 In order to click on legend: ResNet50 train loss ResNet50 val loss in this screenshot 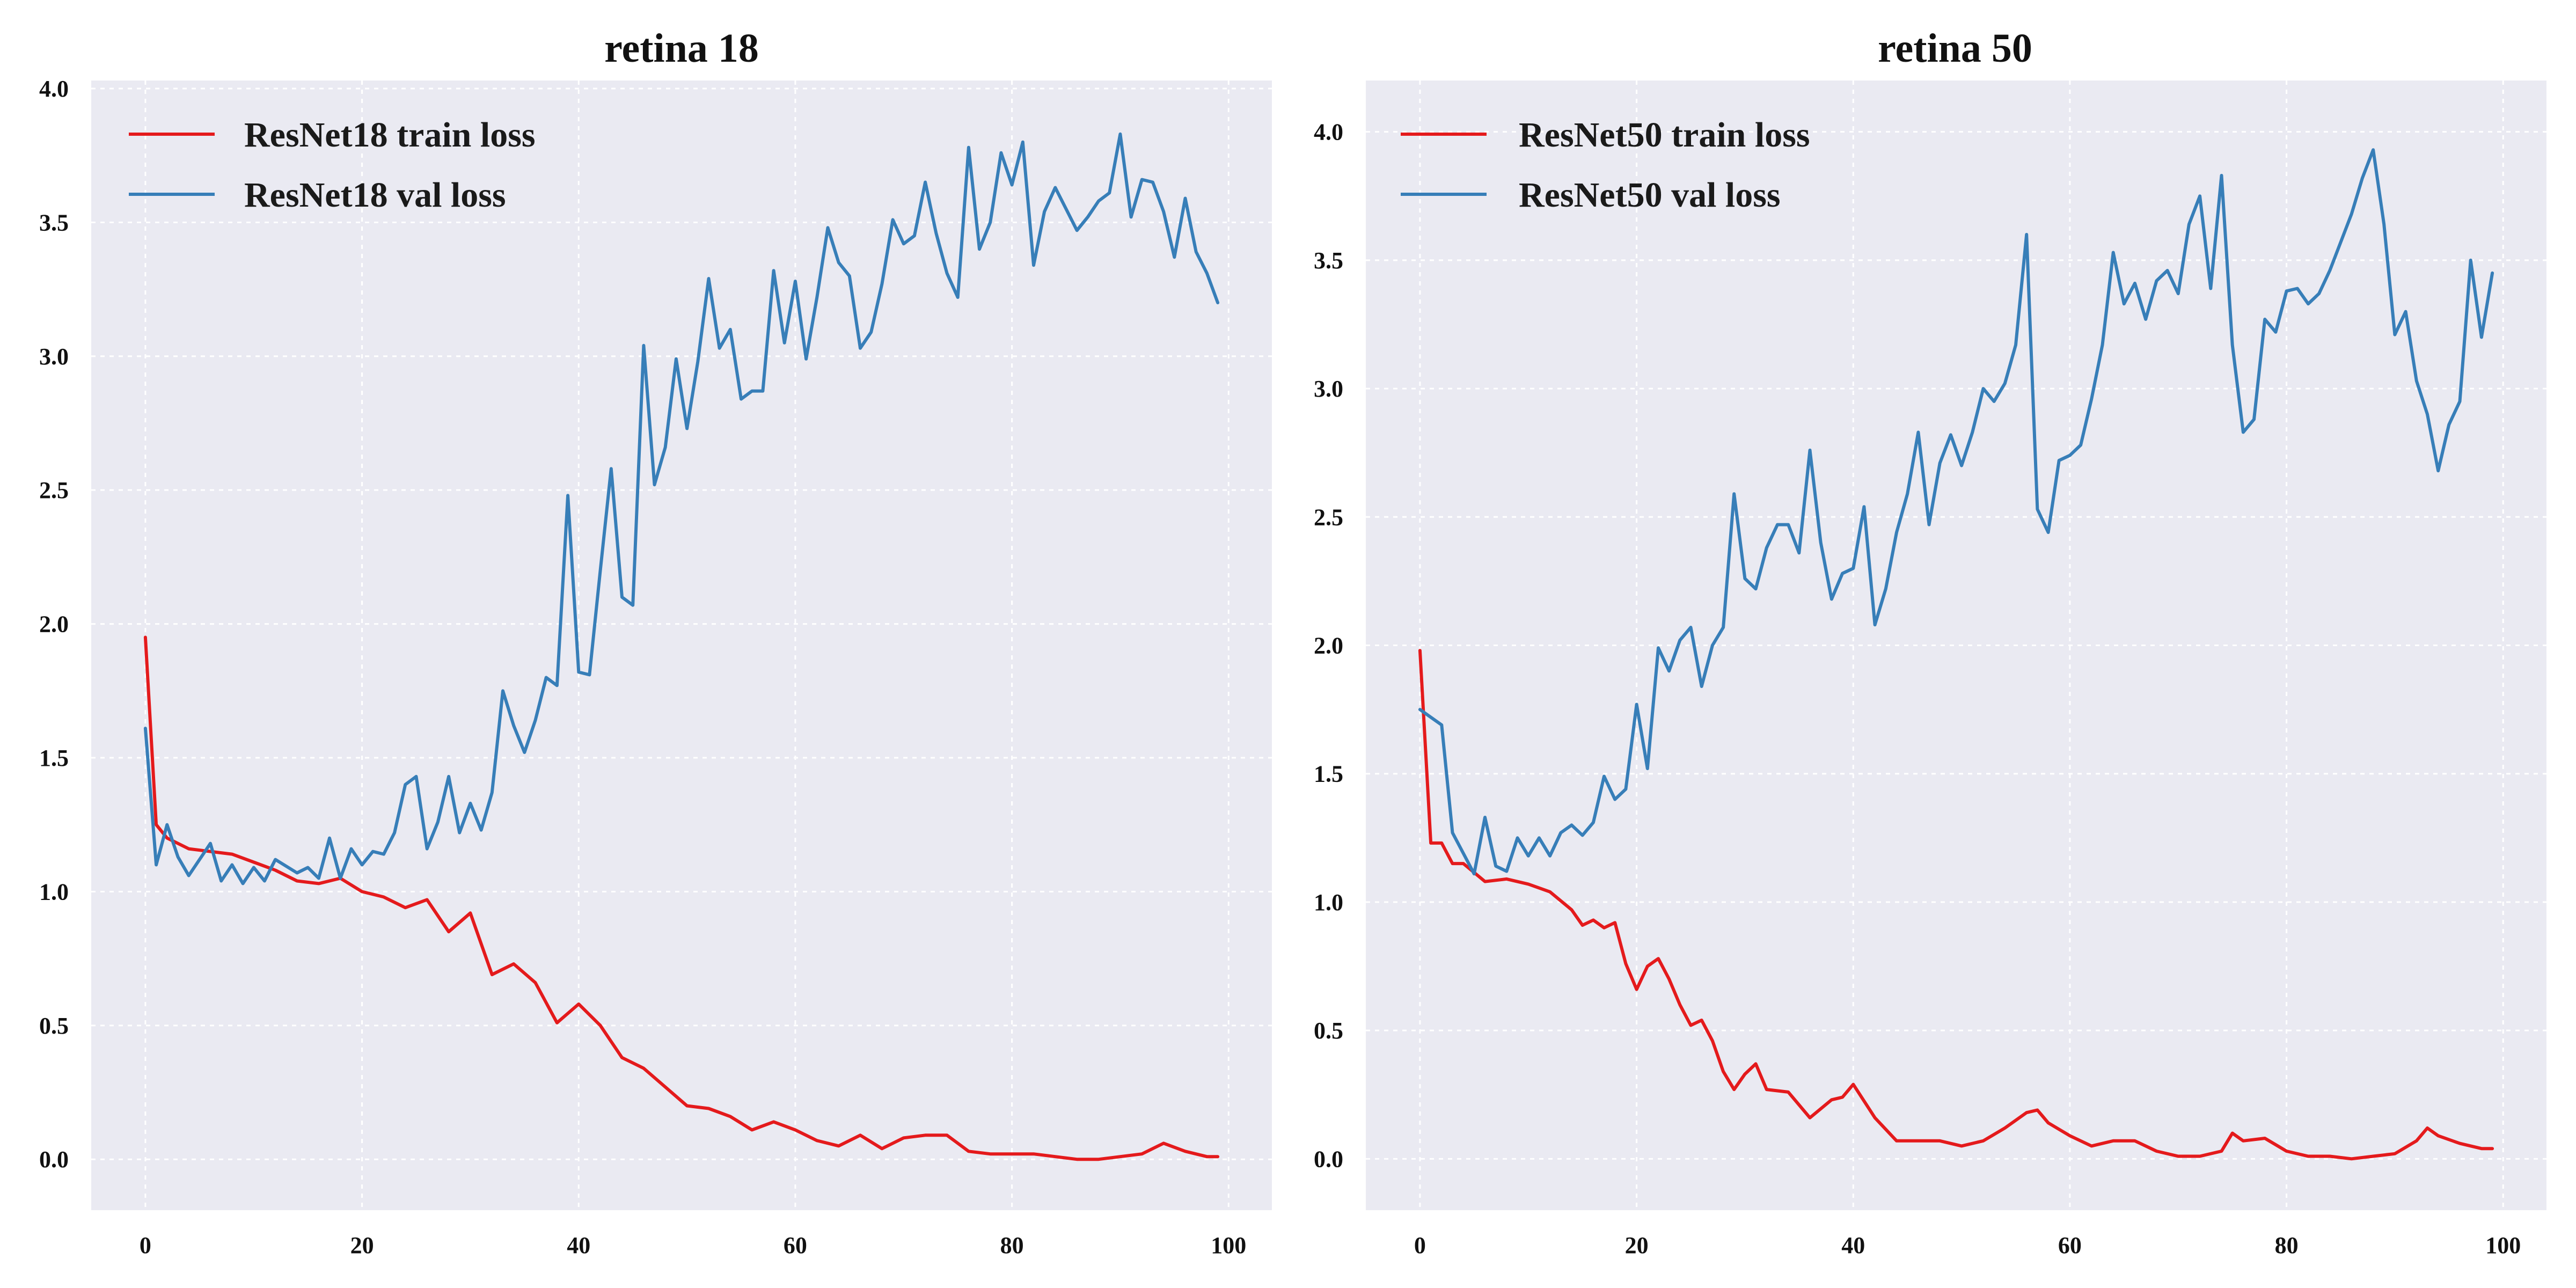, I will do `click(1605, 165)`.